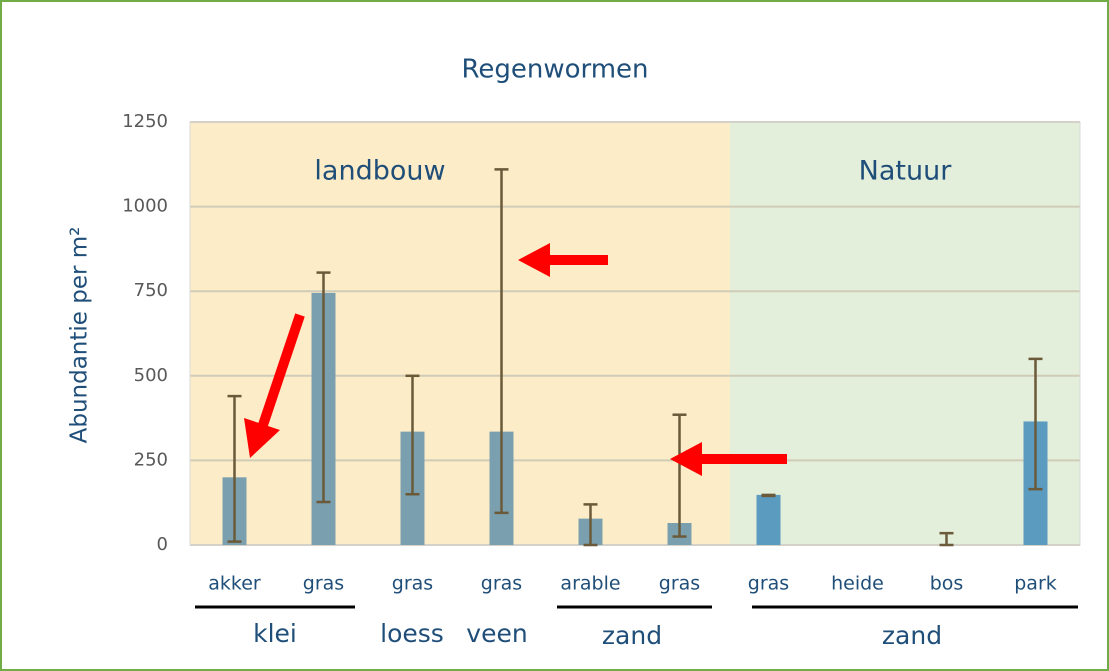 This screenshot has width=1109, height=671. I want to click on x-tick-label: akker, so click(234, 584).